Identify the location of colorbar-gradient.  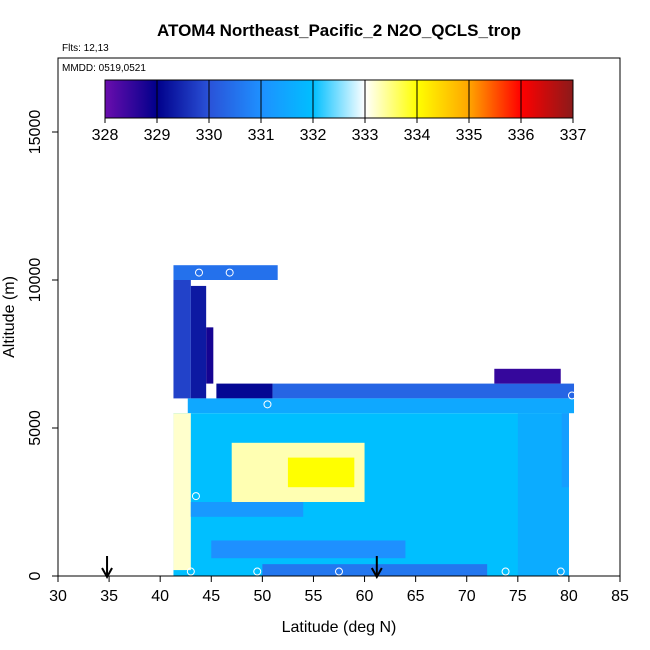
(339, 99).